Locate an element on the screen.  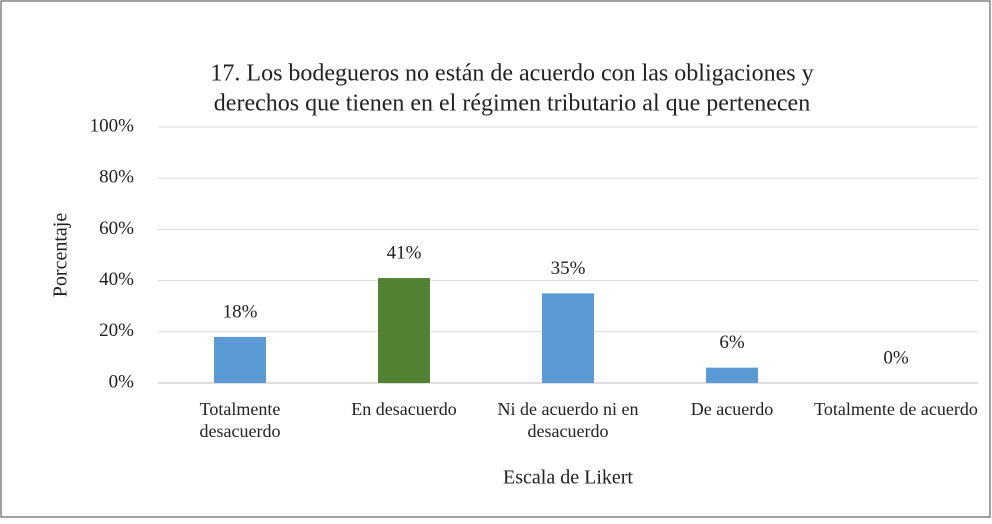
x-tick-label-box: Ni de acuerdo ni en desacuerdo is located at coordinates (568, 420).